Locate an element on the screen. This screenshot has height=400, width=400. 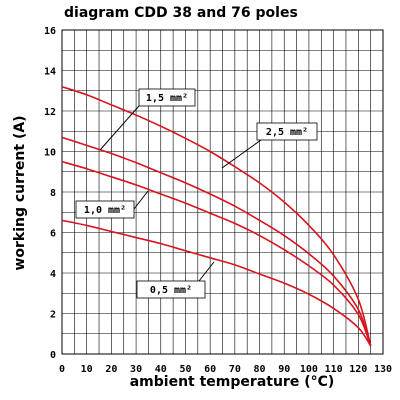
x-tick-label: 40 is located at coordinates (161, 369).